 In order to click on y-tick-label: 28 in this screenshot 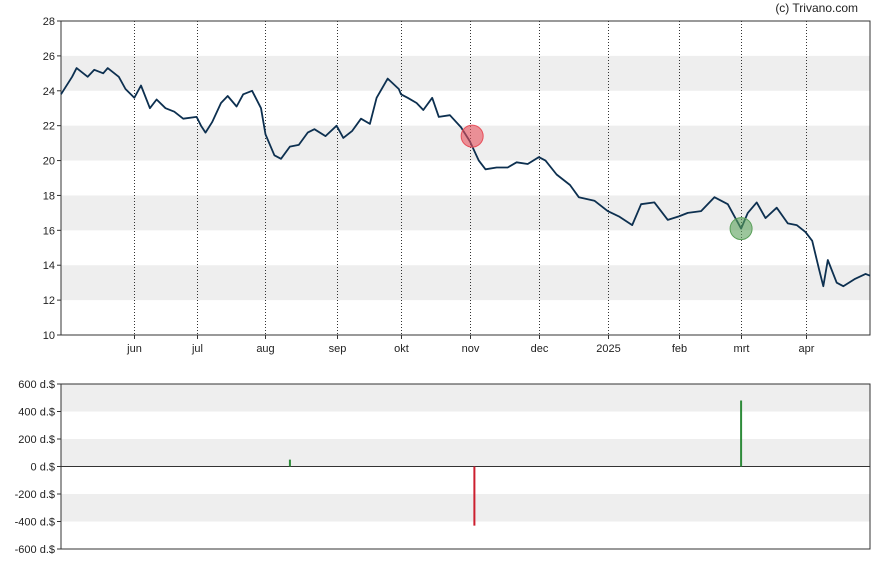, I will do `click(49, 22)`.